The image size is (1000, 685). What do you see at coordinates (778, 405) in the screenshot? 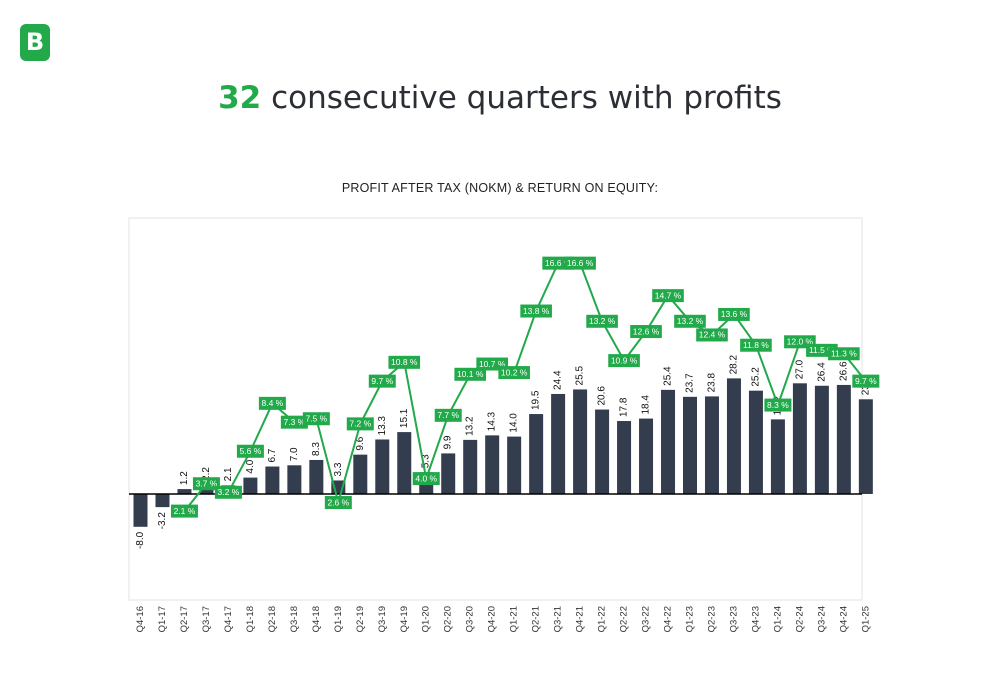
I see `roe-value-label: 8.3 %` at bounding box center [778, 405].